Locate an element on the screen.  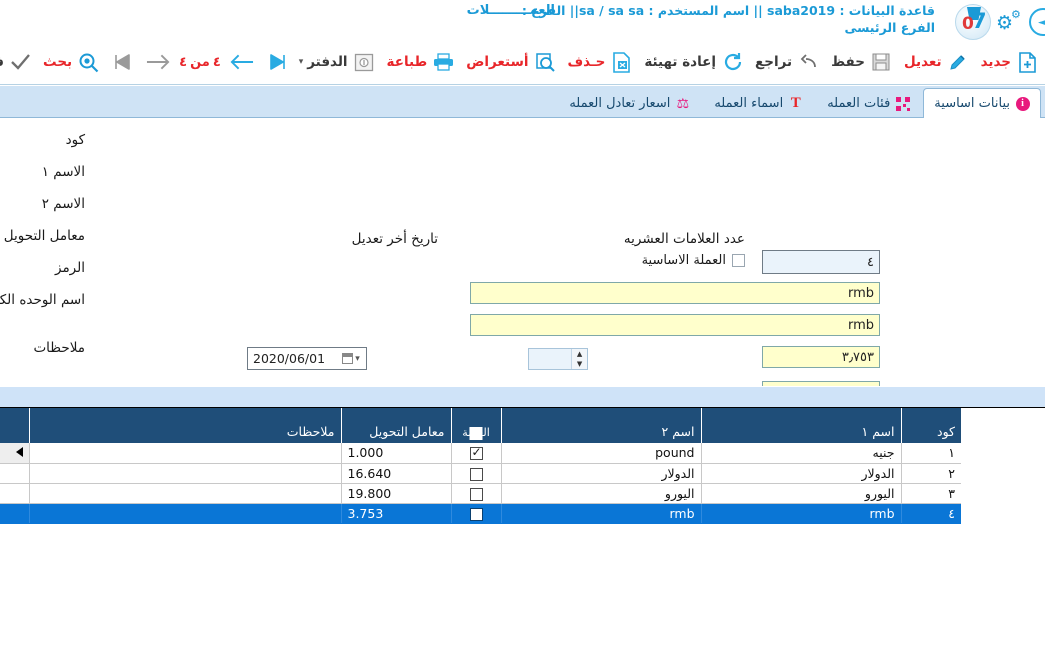
cell-name1: rmb is located at coordinates (801, 513).